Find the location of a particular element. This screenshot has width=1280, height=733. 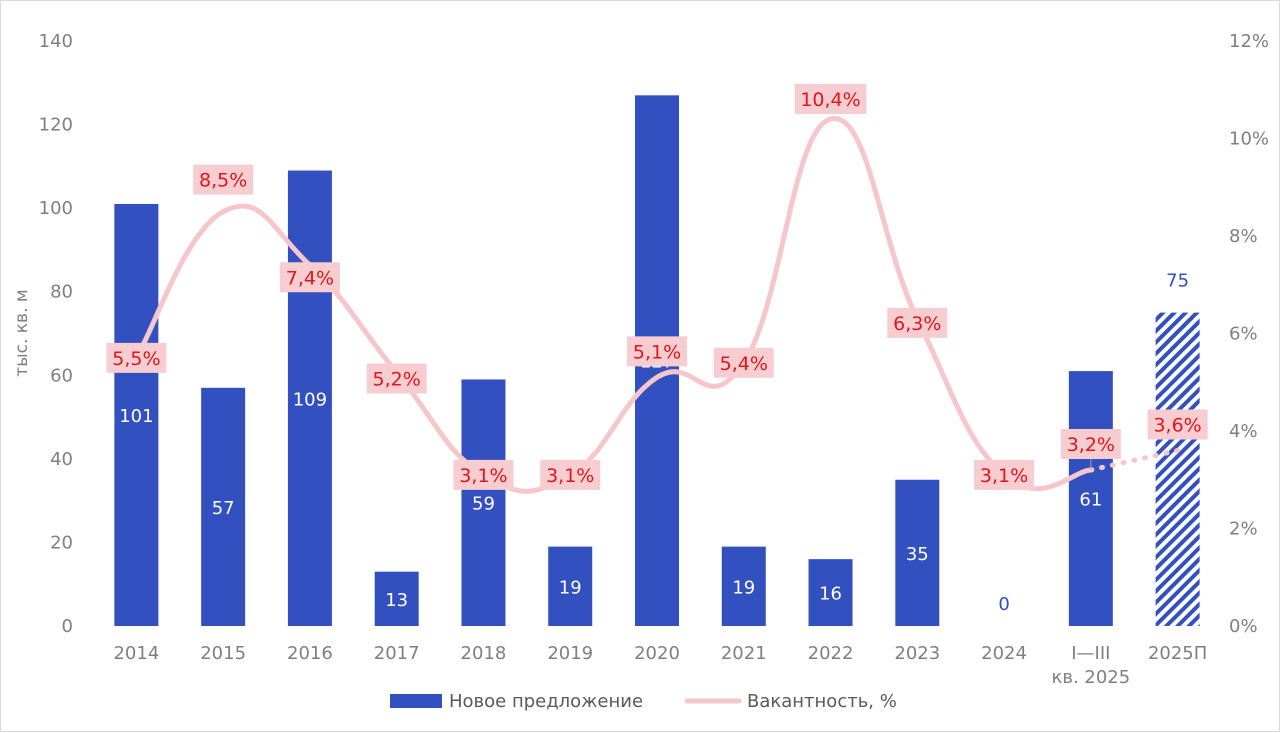

bar-value-label: 16 is located at coordinates (830, 594).